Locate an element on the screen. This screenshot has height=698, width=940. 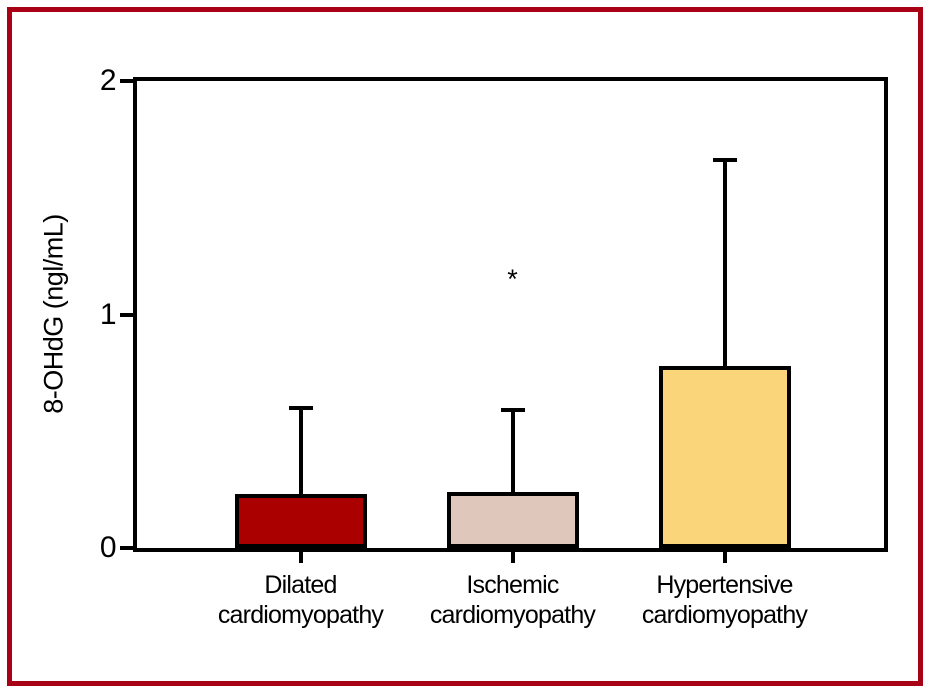
y-tick-label: 0 is located at coordinates (108, 547).